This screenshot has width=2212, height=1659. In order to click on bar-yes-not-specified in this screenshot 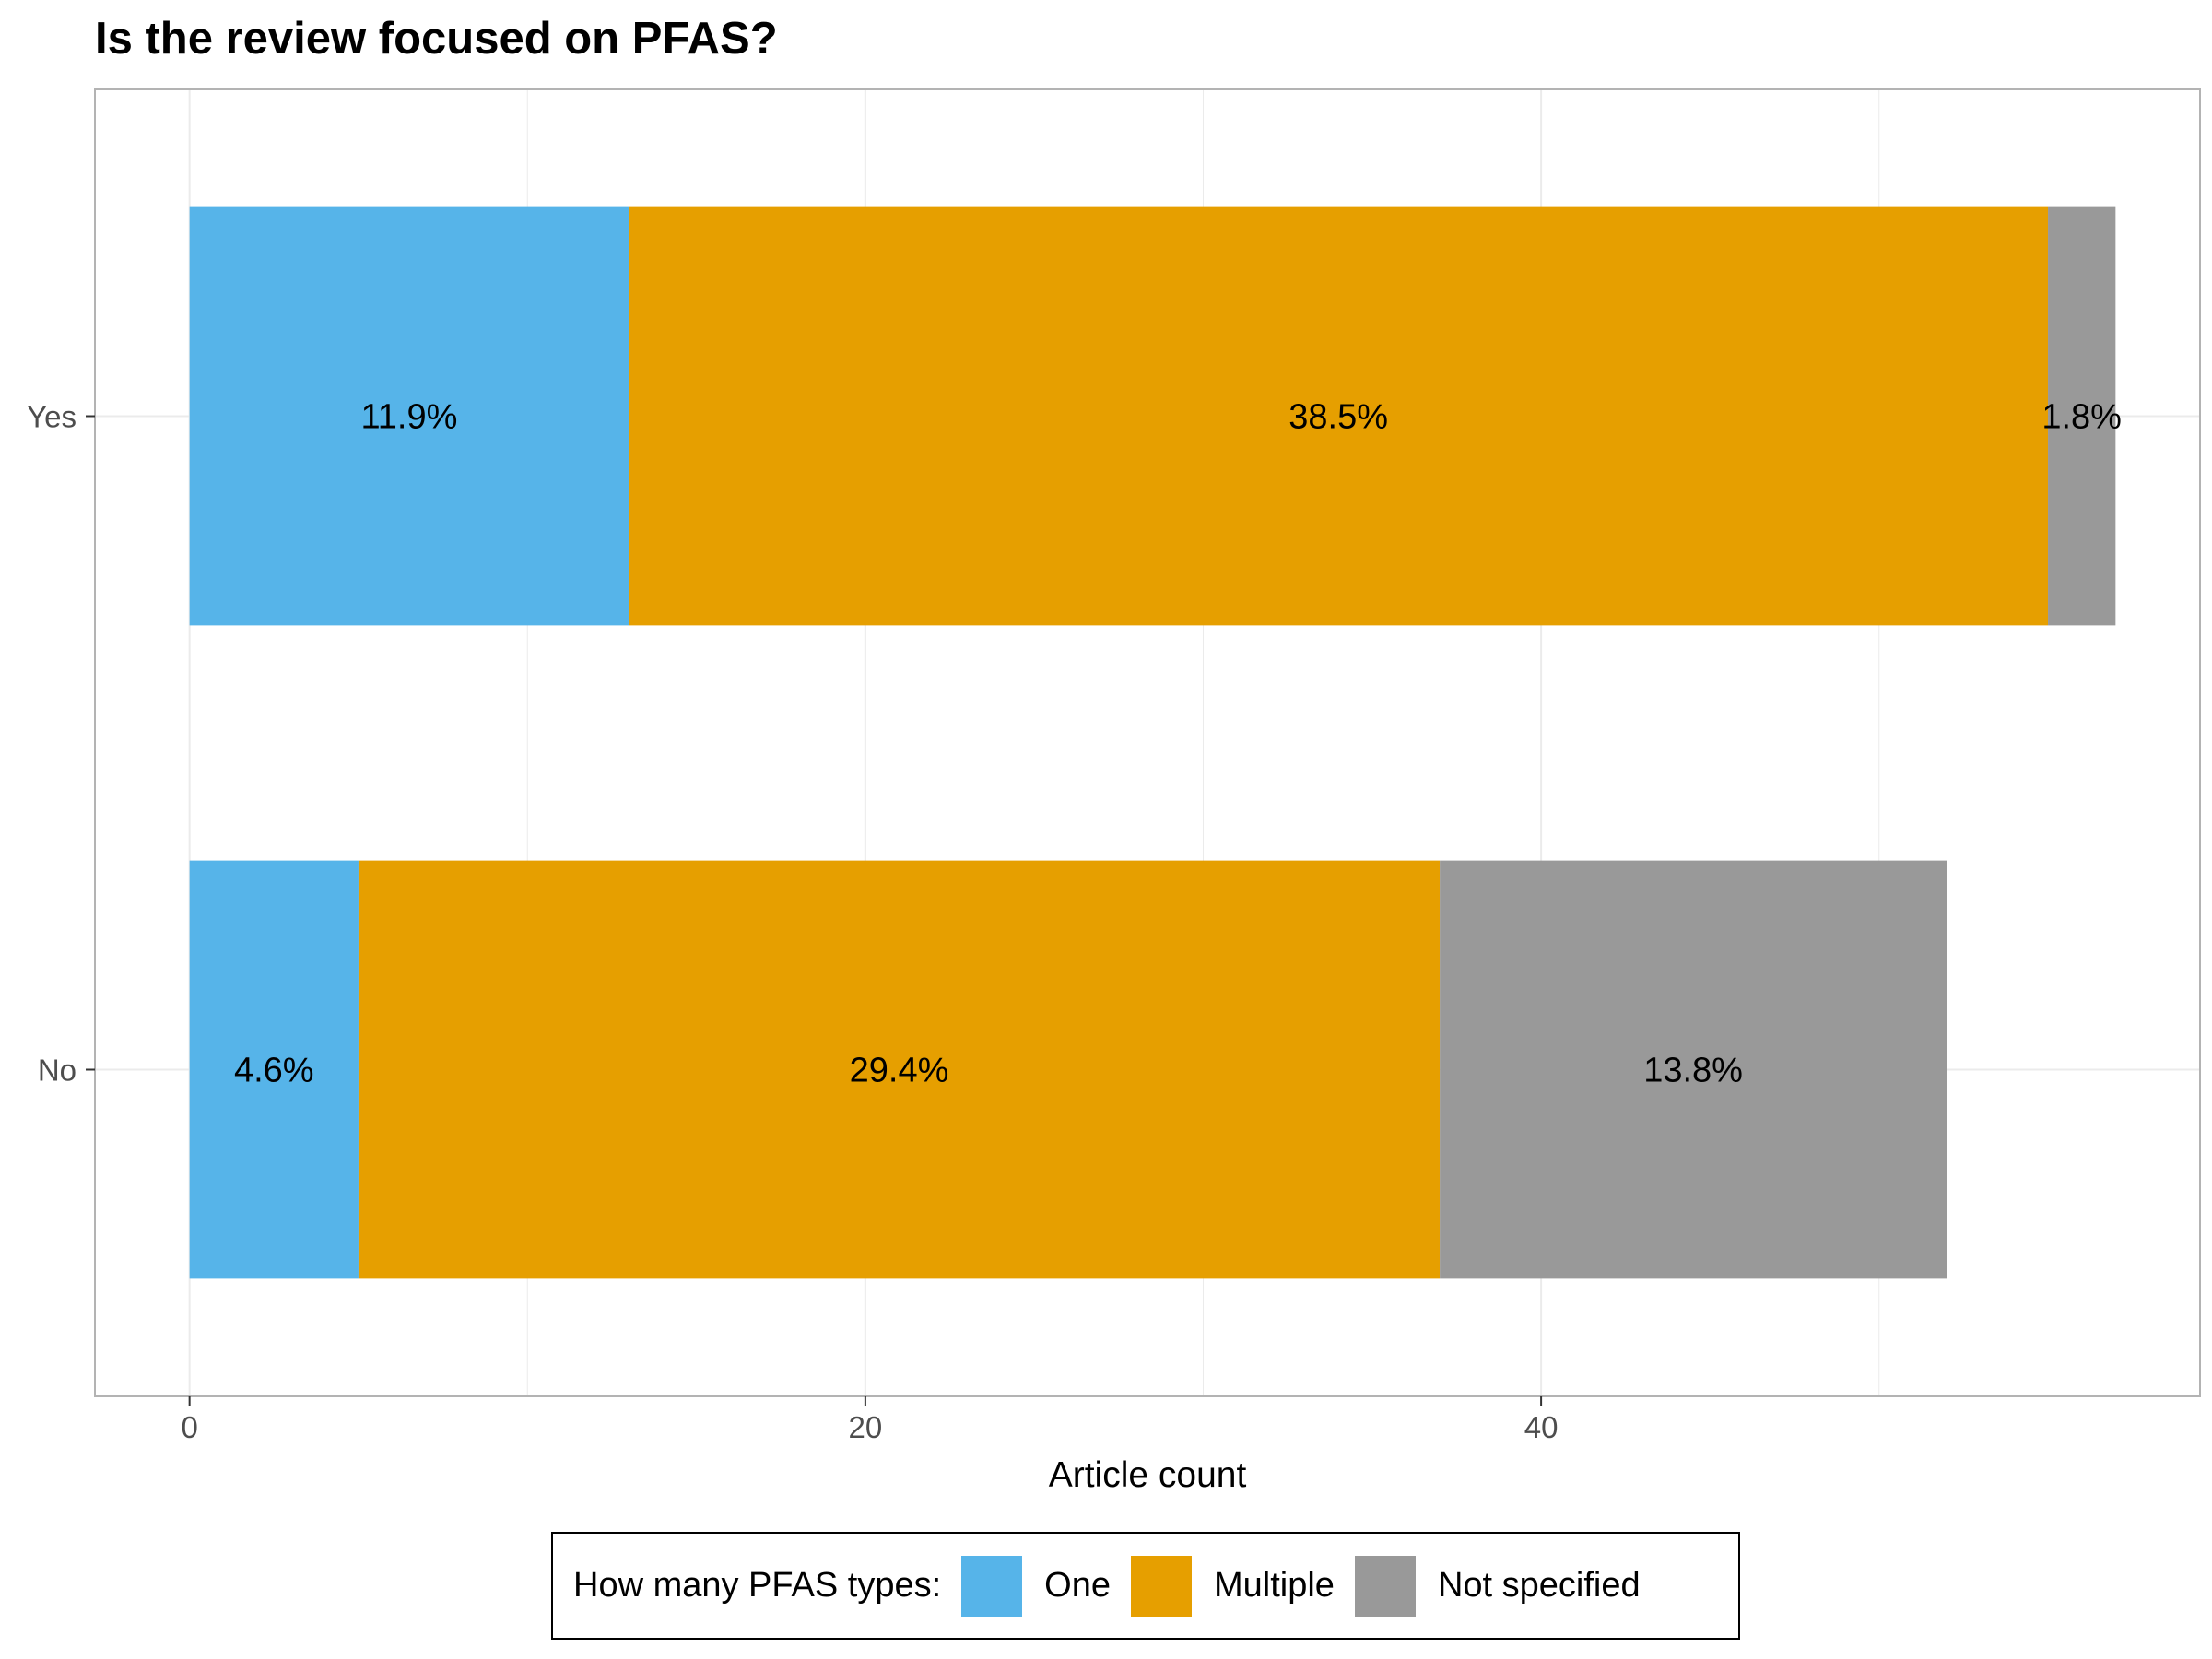, I will do `click(2082, 416)`.